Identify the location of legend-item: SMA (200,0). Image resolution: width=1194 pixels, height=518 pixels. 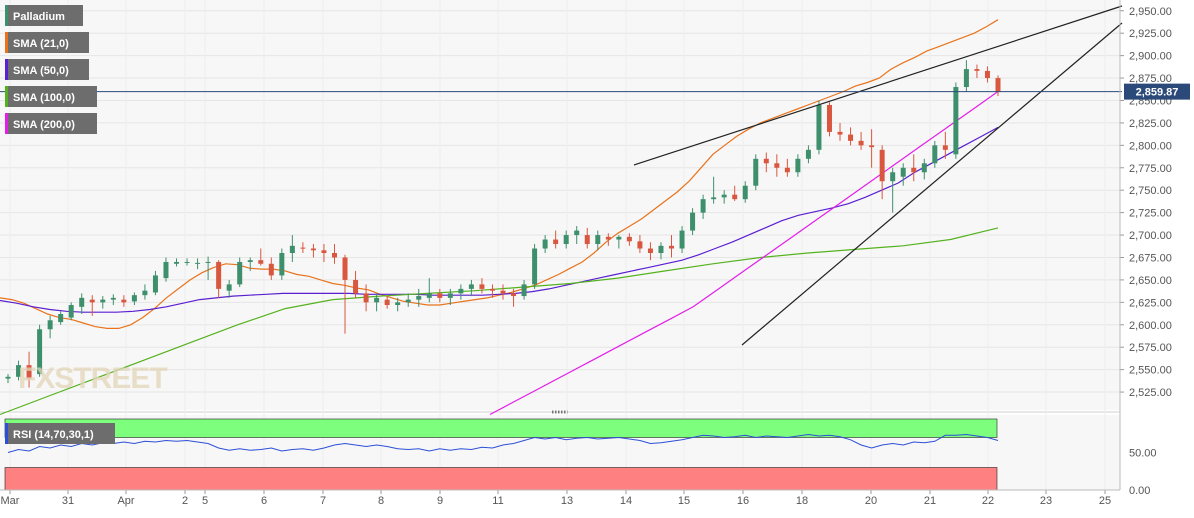
(51, 123).